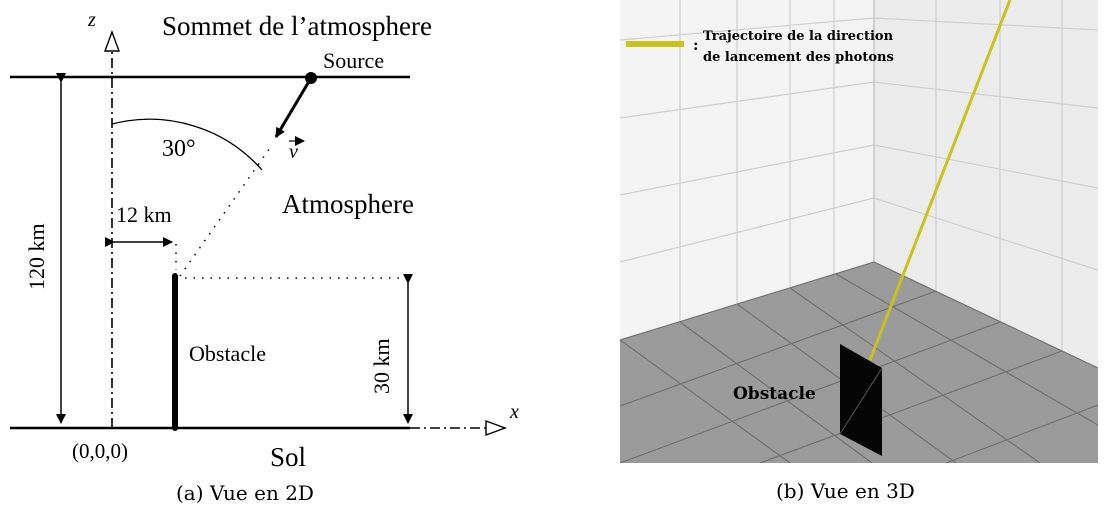  I want to click on angle-label: 30°, so click(179, 149).